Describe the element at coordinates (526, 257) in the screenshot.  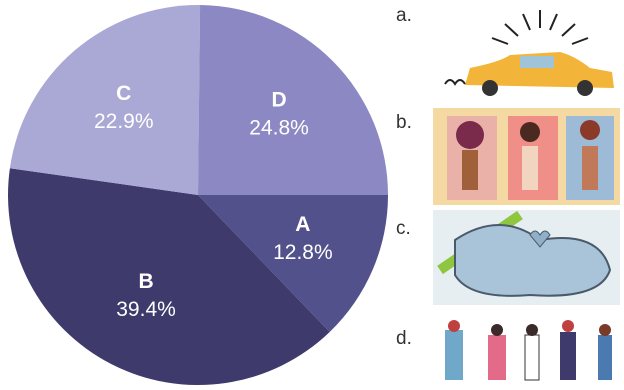
I see `dogs-illustration` at that location.